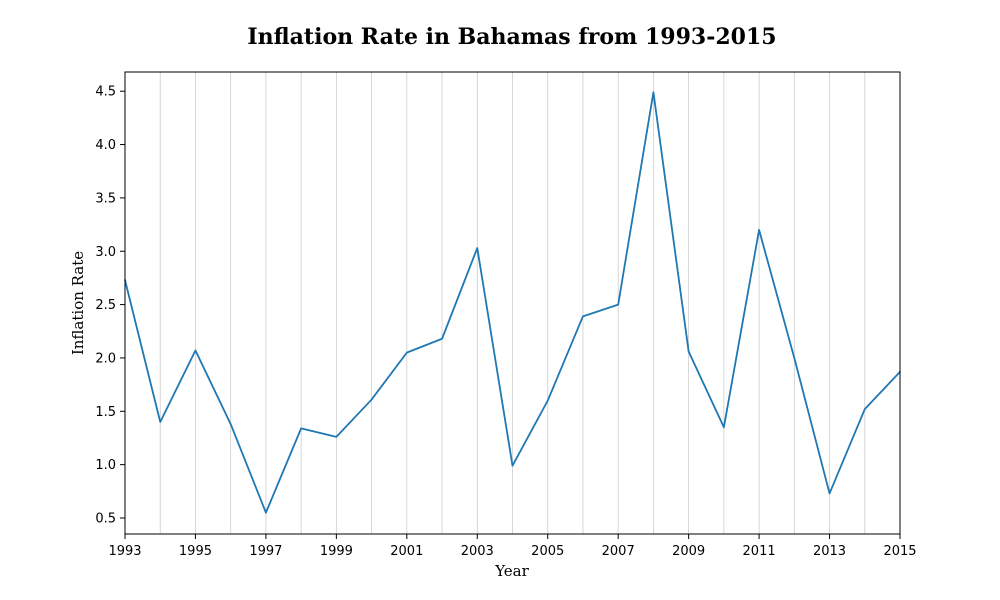 This screenshot has height=600, width=1000. Describe the element at coordinates (195, 551) in the screenshot. I see `x-tick-label: 1995` at that location.